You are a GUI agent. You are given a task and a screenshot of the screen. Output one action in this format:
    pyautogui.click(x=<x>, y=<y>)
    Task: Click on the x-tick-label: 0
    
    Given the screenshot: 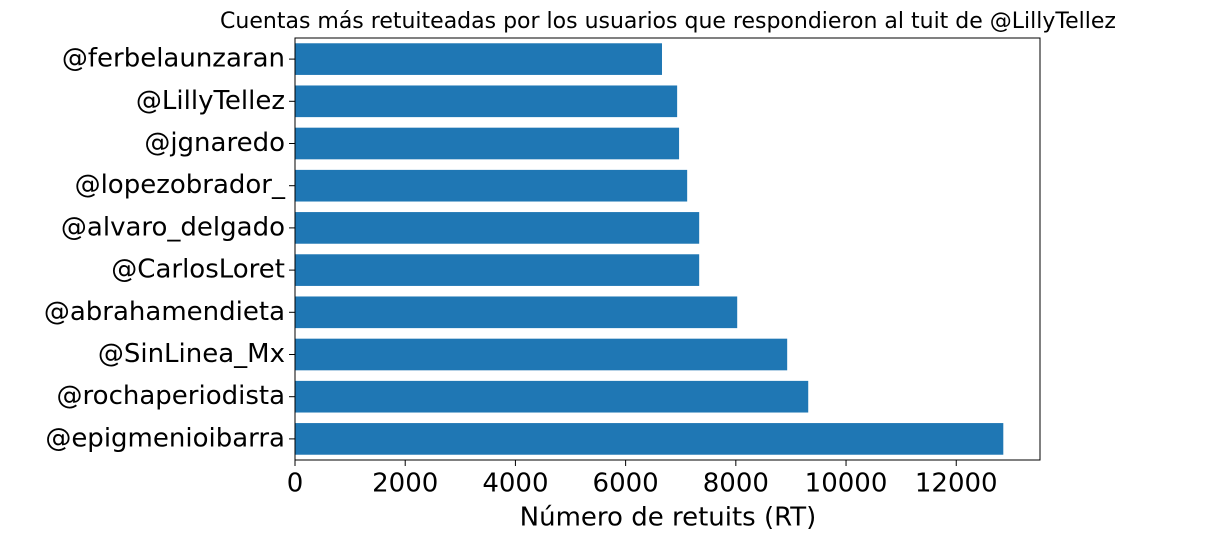 What is the action you would take?
    pyautogui.click(x=295, y=484)
    